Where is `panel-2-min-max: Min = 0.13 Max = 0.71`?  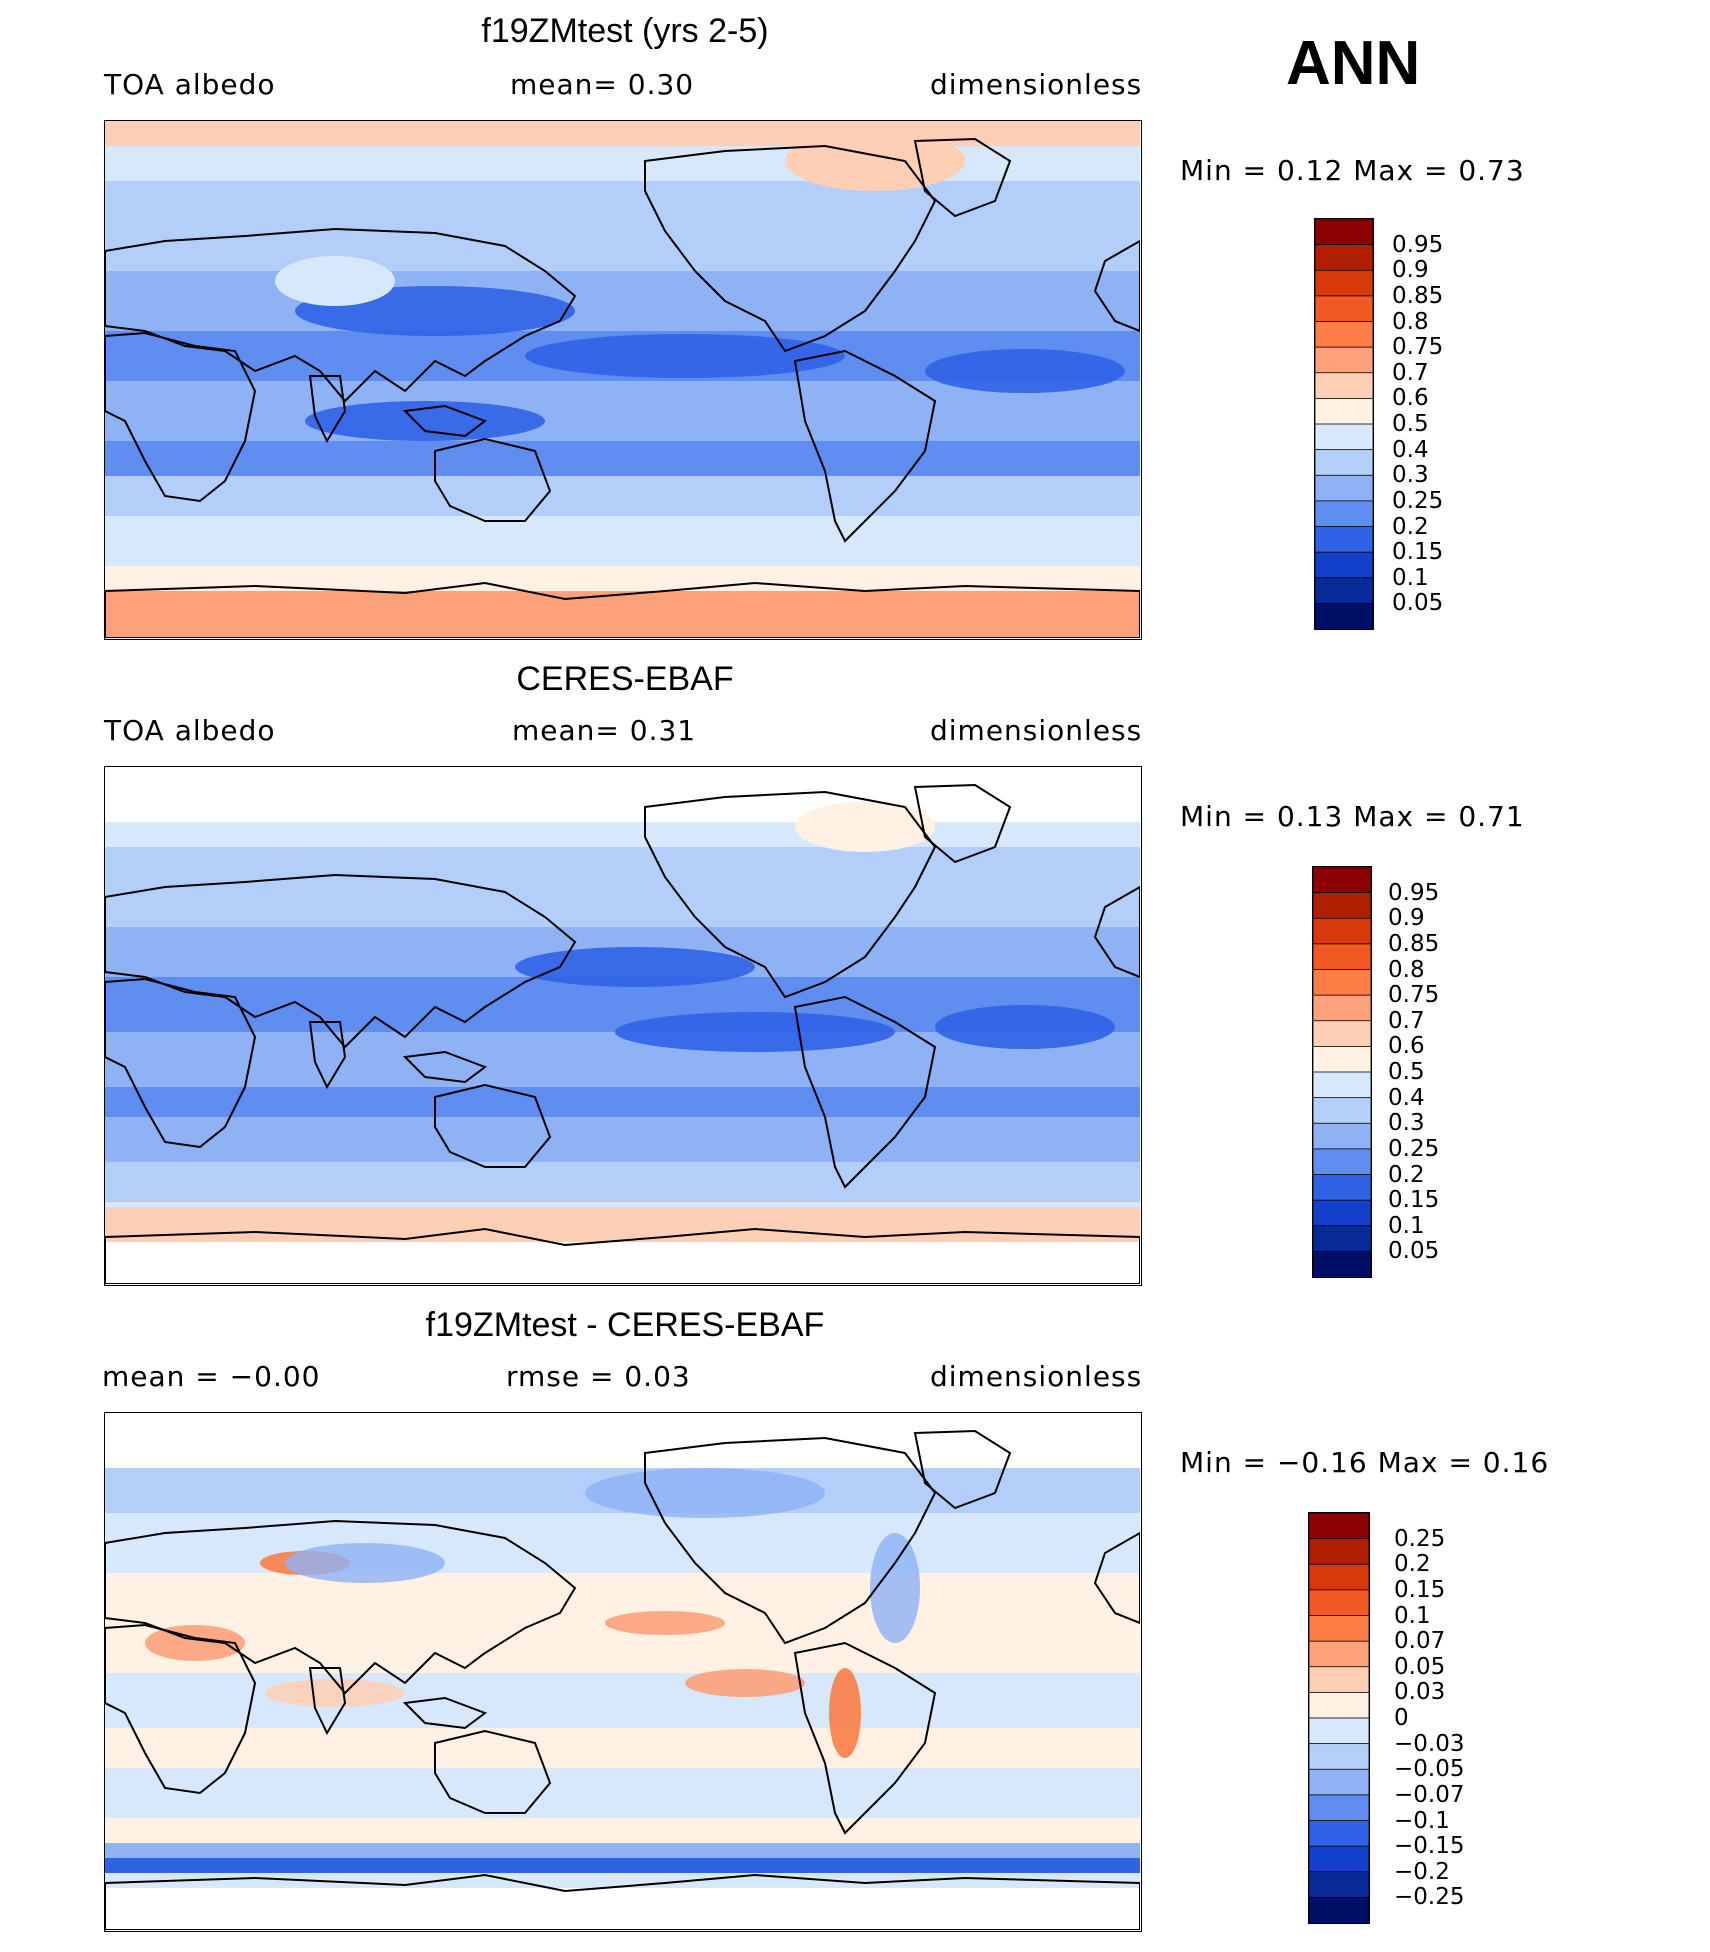 panel-2-min-max: Min = 0.13 Max = 0.71 is located at coordinates (1352, 816).